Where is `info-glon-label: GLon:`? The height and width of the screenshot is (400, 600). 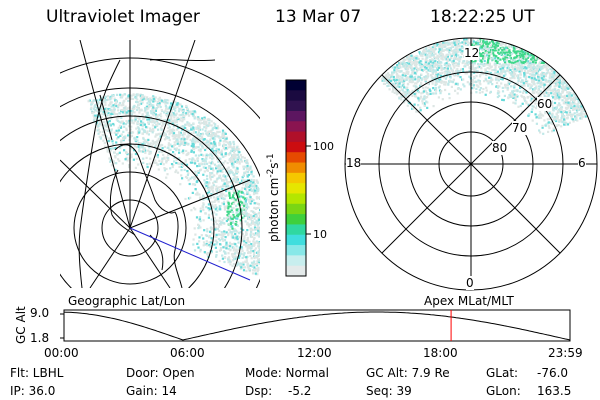 info-glon-label: GLon: is located at coordinates (503, 391).